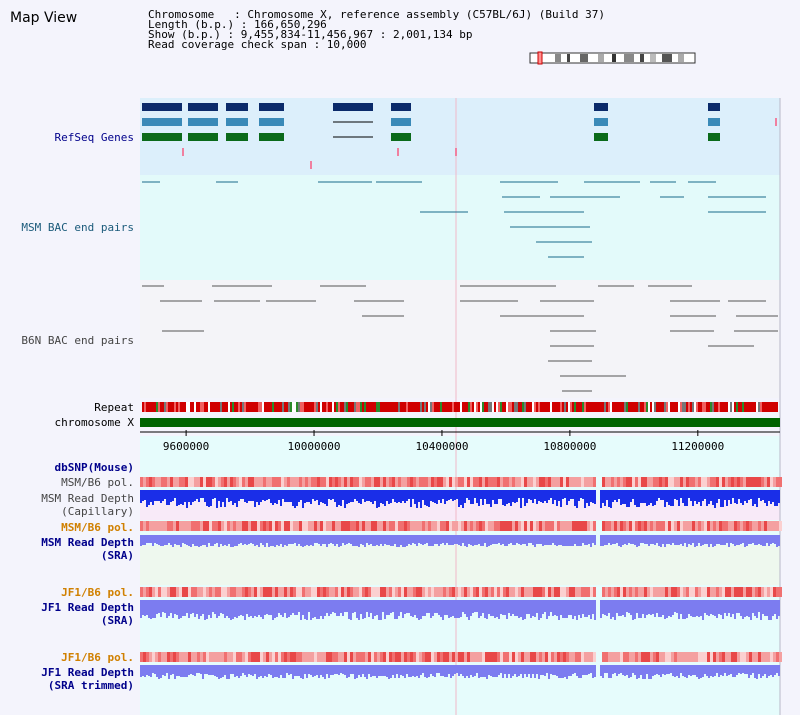  I want to click on label-msm-b6-pol-1: MSM/B6 pol., so click(97, 482).